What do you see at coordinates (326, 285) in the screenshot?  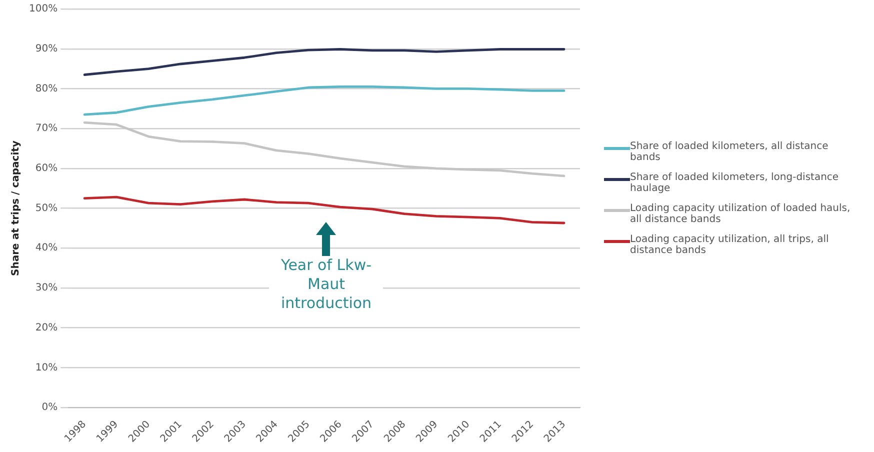 I see `annotation: Year of Lkw-Maut introduction` at bounding box center [326, 285].